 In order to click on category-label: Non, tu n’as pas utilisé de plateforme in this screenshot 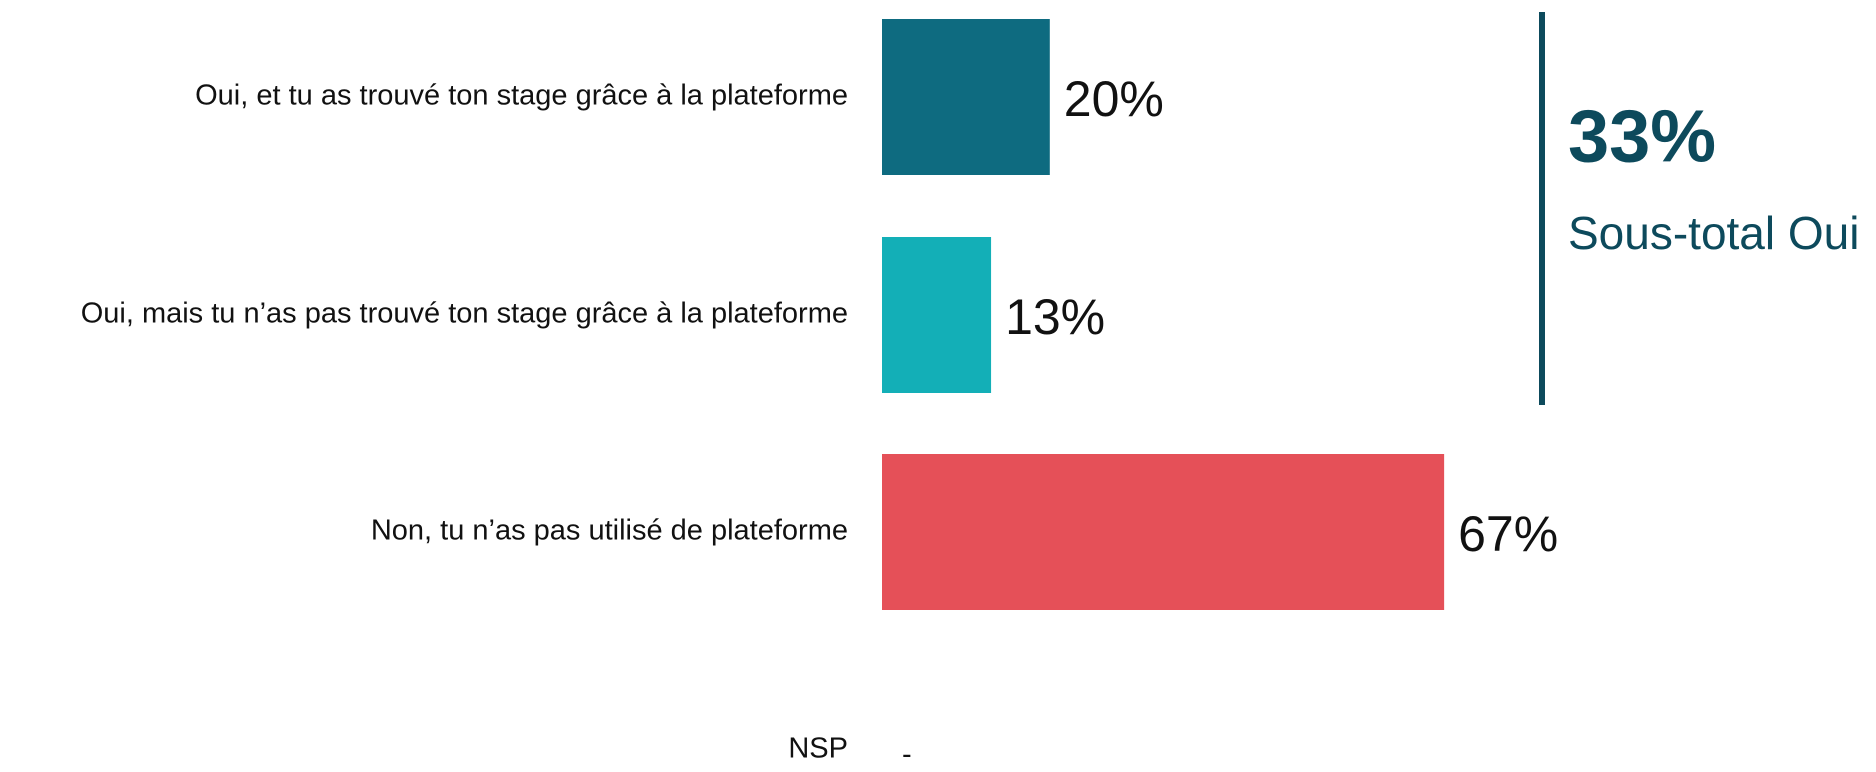, I will do `click(609, 531)`.